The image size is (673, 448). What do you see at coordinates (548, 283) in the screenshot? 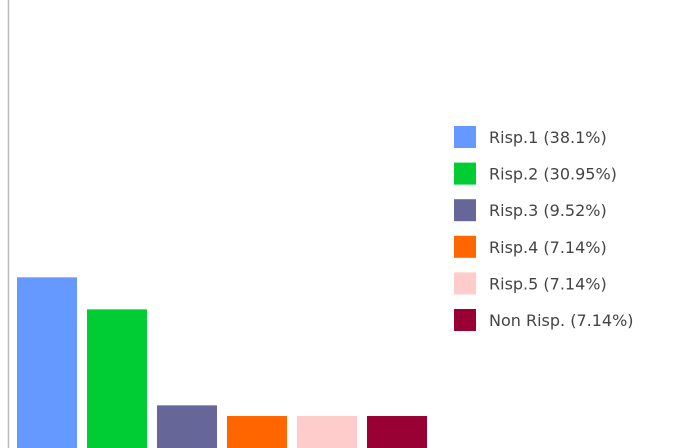
I see `legend-label: Risp.5 (7.14%)` at bounding box center [548, 283].